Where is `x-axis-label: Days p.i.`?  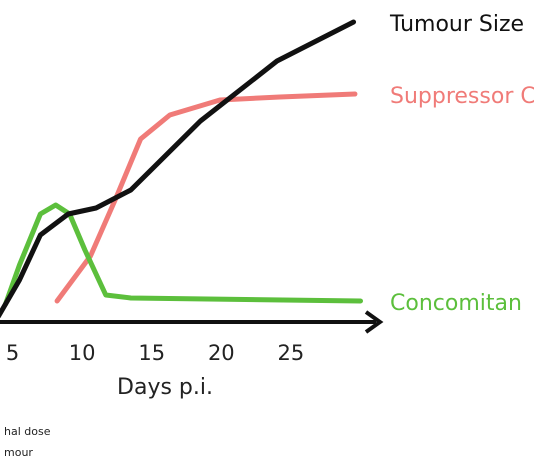
x-axis-label: Days p.i. is located at coordinates (165, 387).